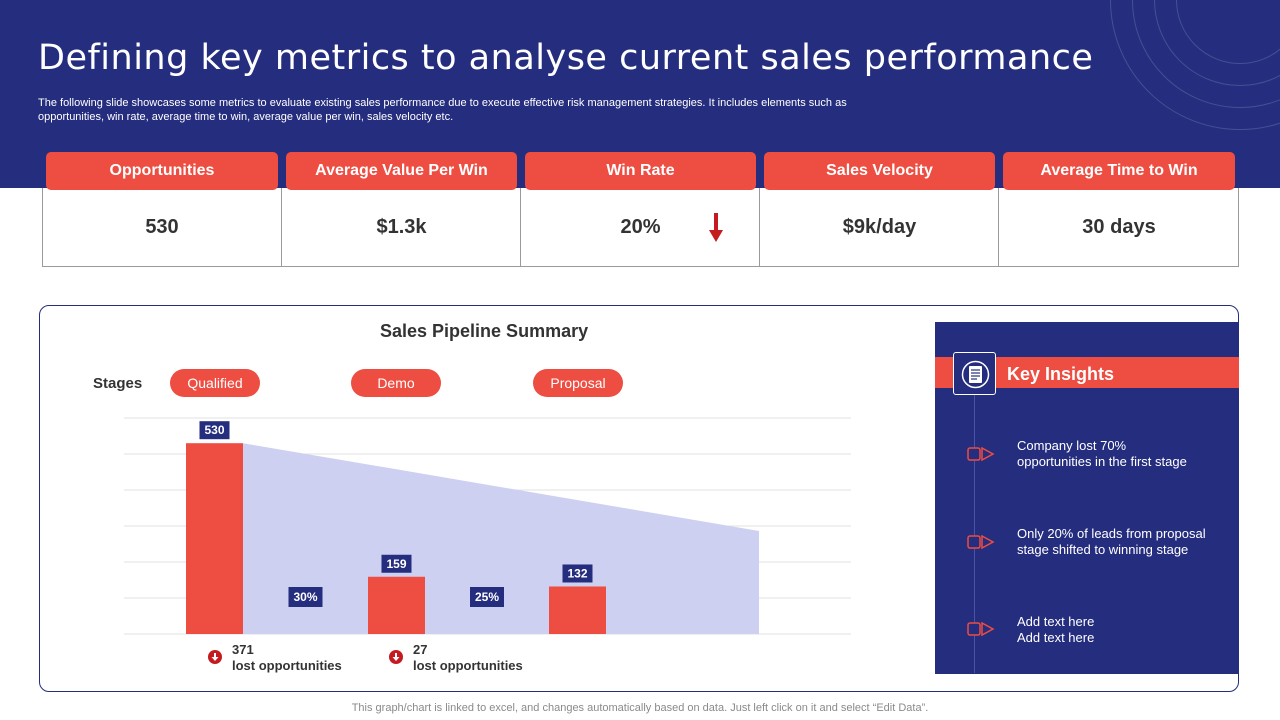 The height and width of the screenshot is (720, 1280). I want to click on bar-qualified, so click(214, 538).